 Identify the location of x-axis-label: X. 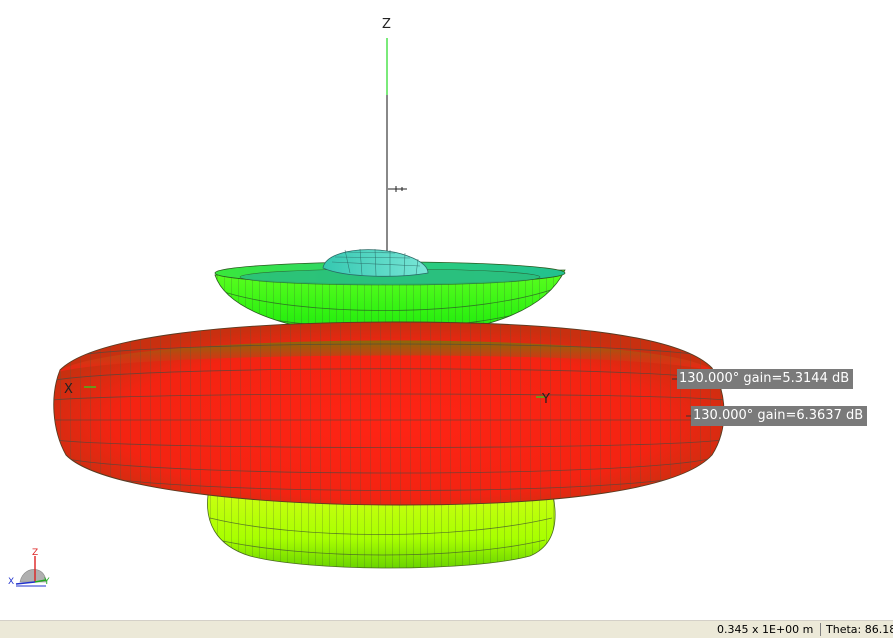
(68, 389).